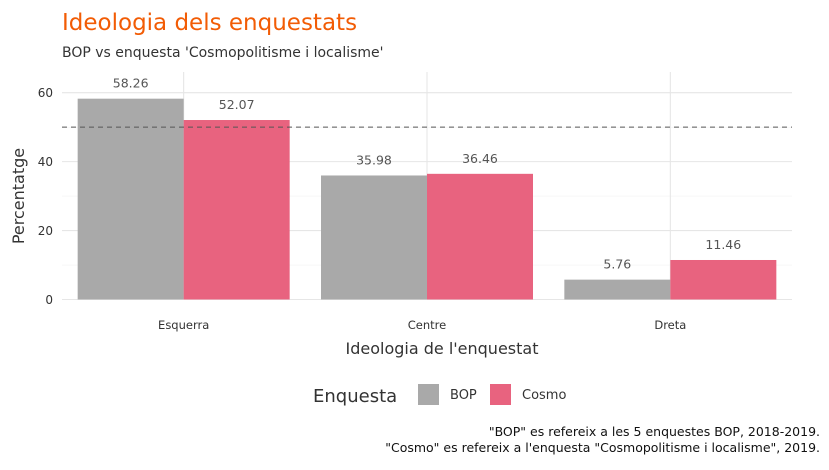 The width and height of the screenshot is (829, 470). What do you see at coordinates (670, 325) in the screenshot?
I see `x-tick-label: Dreta` at bounding box center [670, 325].